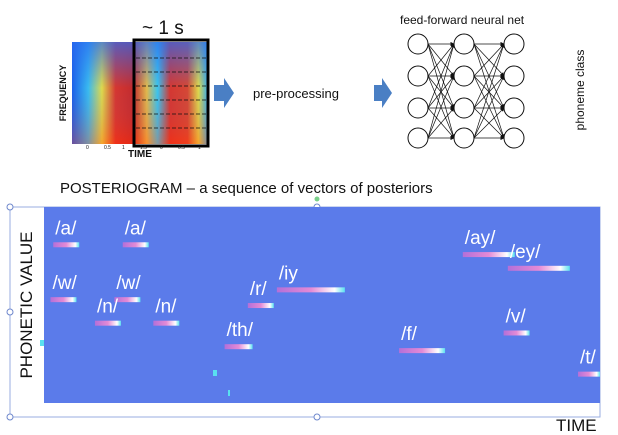 The width and height of the screenshot is (618, 435). I want to click on phoneme-label: /th/, so click(240, 330).